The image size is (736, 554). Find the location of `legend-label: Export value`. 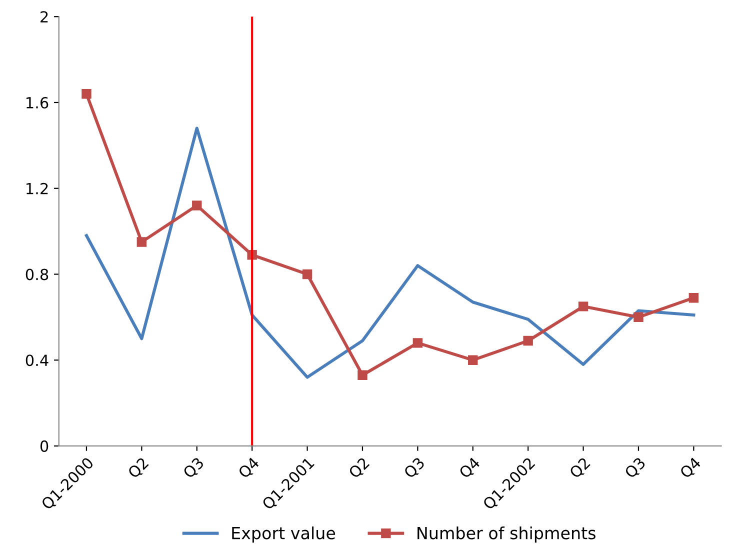

legend-label: Export value is located at coordinates (284, 534).